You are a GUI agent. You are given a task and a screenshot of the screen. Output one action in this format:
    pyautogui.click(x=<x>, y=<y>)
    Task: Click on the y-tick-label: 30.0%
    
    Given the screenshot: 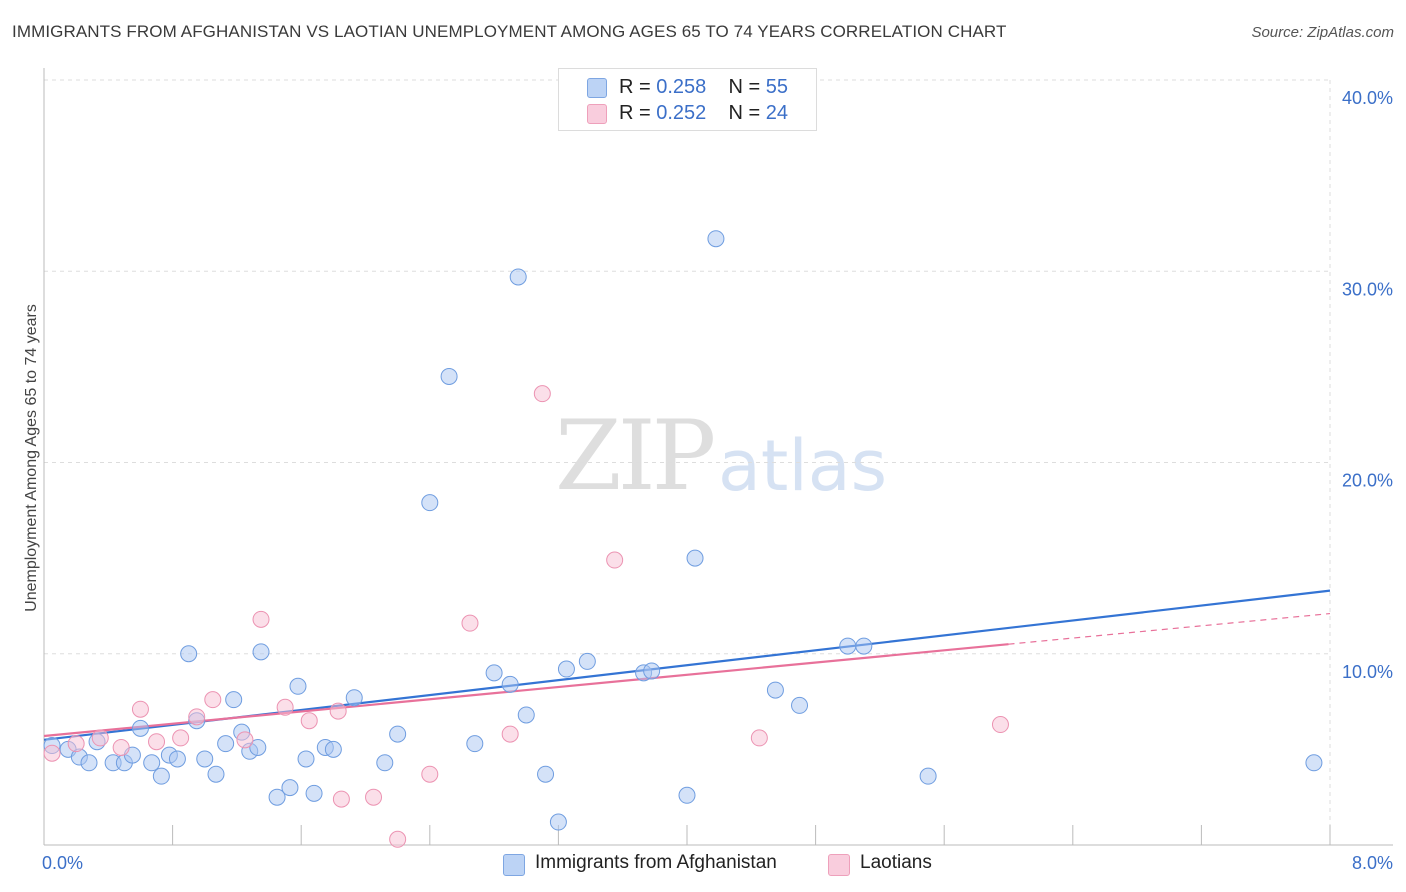 What is the action you would take?
    pyautogui.click(x=1367, y=289)
    